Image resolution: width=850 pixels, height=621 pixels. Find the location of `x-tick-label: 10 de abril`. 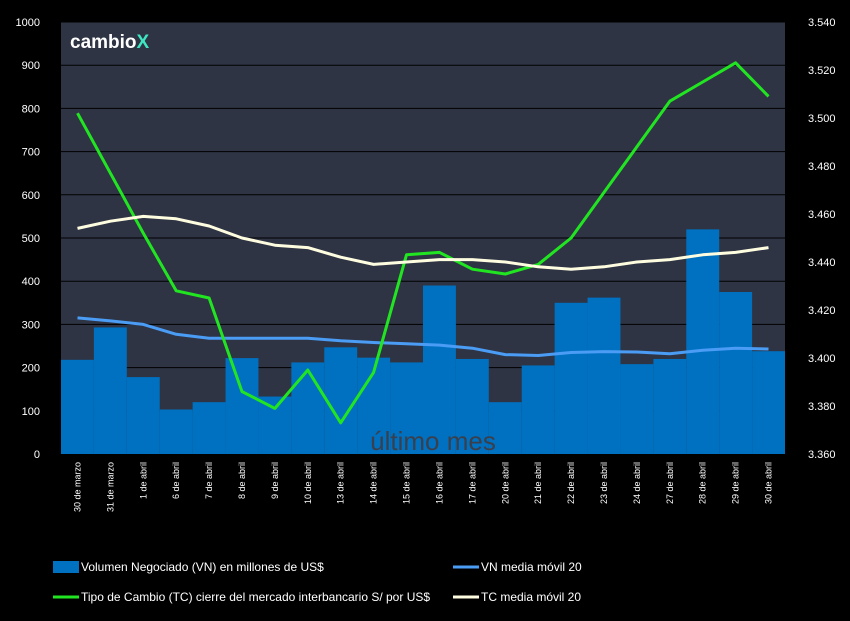

x-tick-label: 10 de abril is located at coordinates (308, 483).